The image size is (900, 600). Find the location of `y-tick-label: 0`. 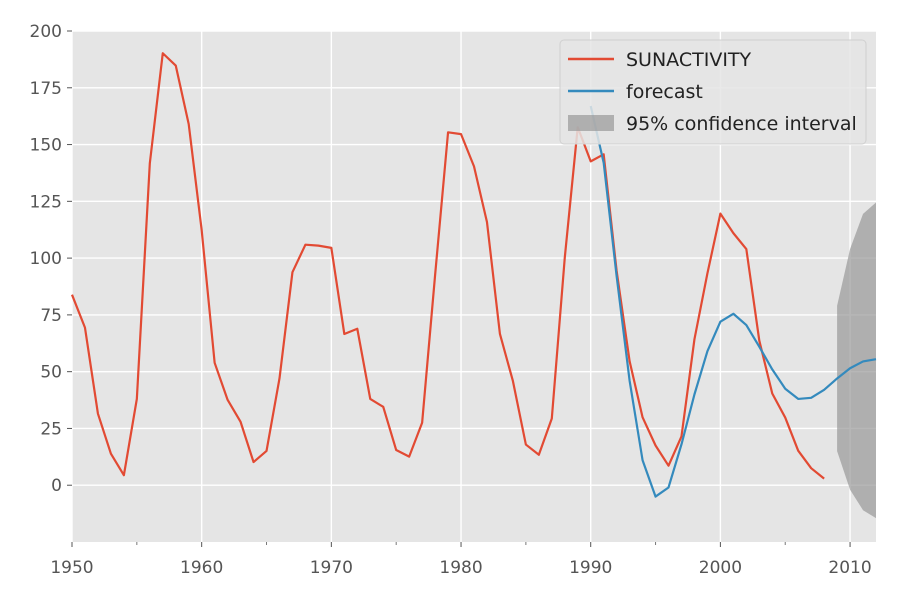

y-tick-label: 0 is located at coordinates (56, 486).